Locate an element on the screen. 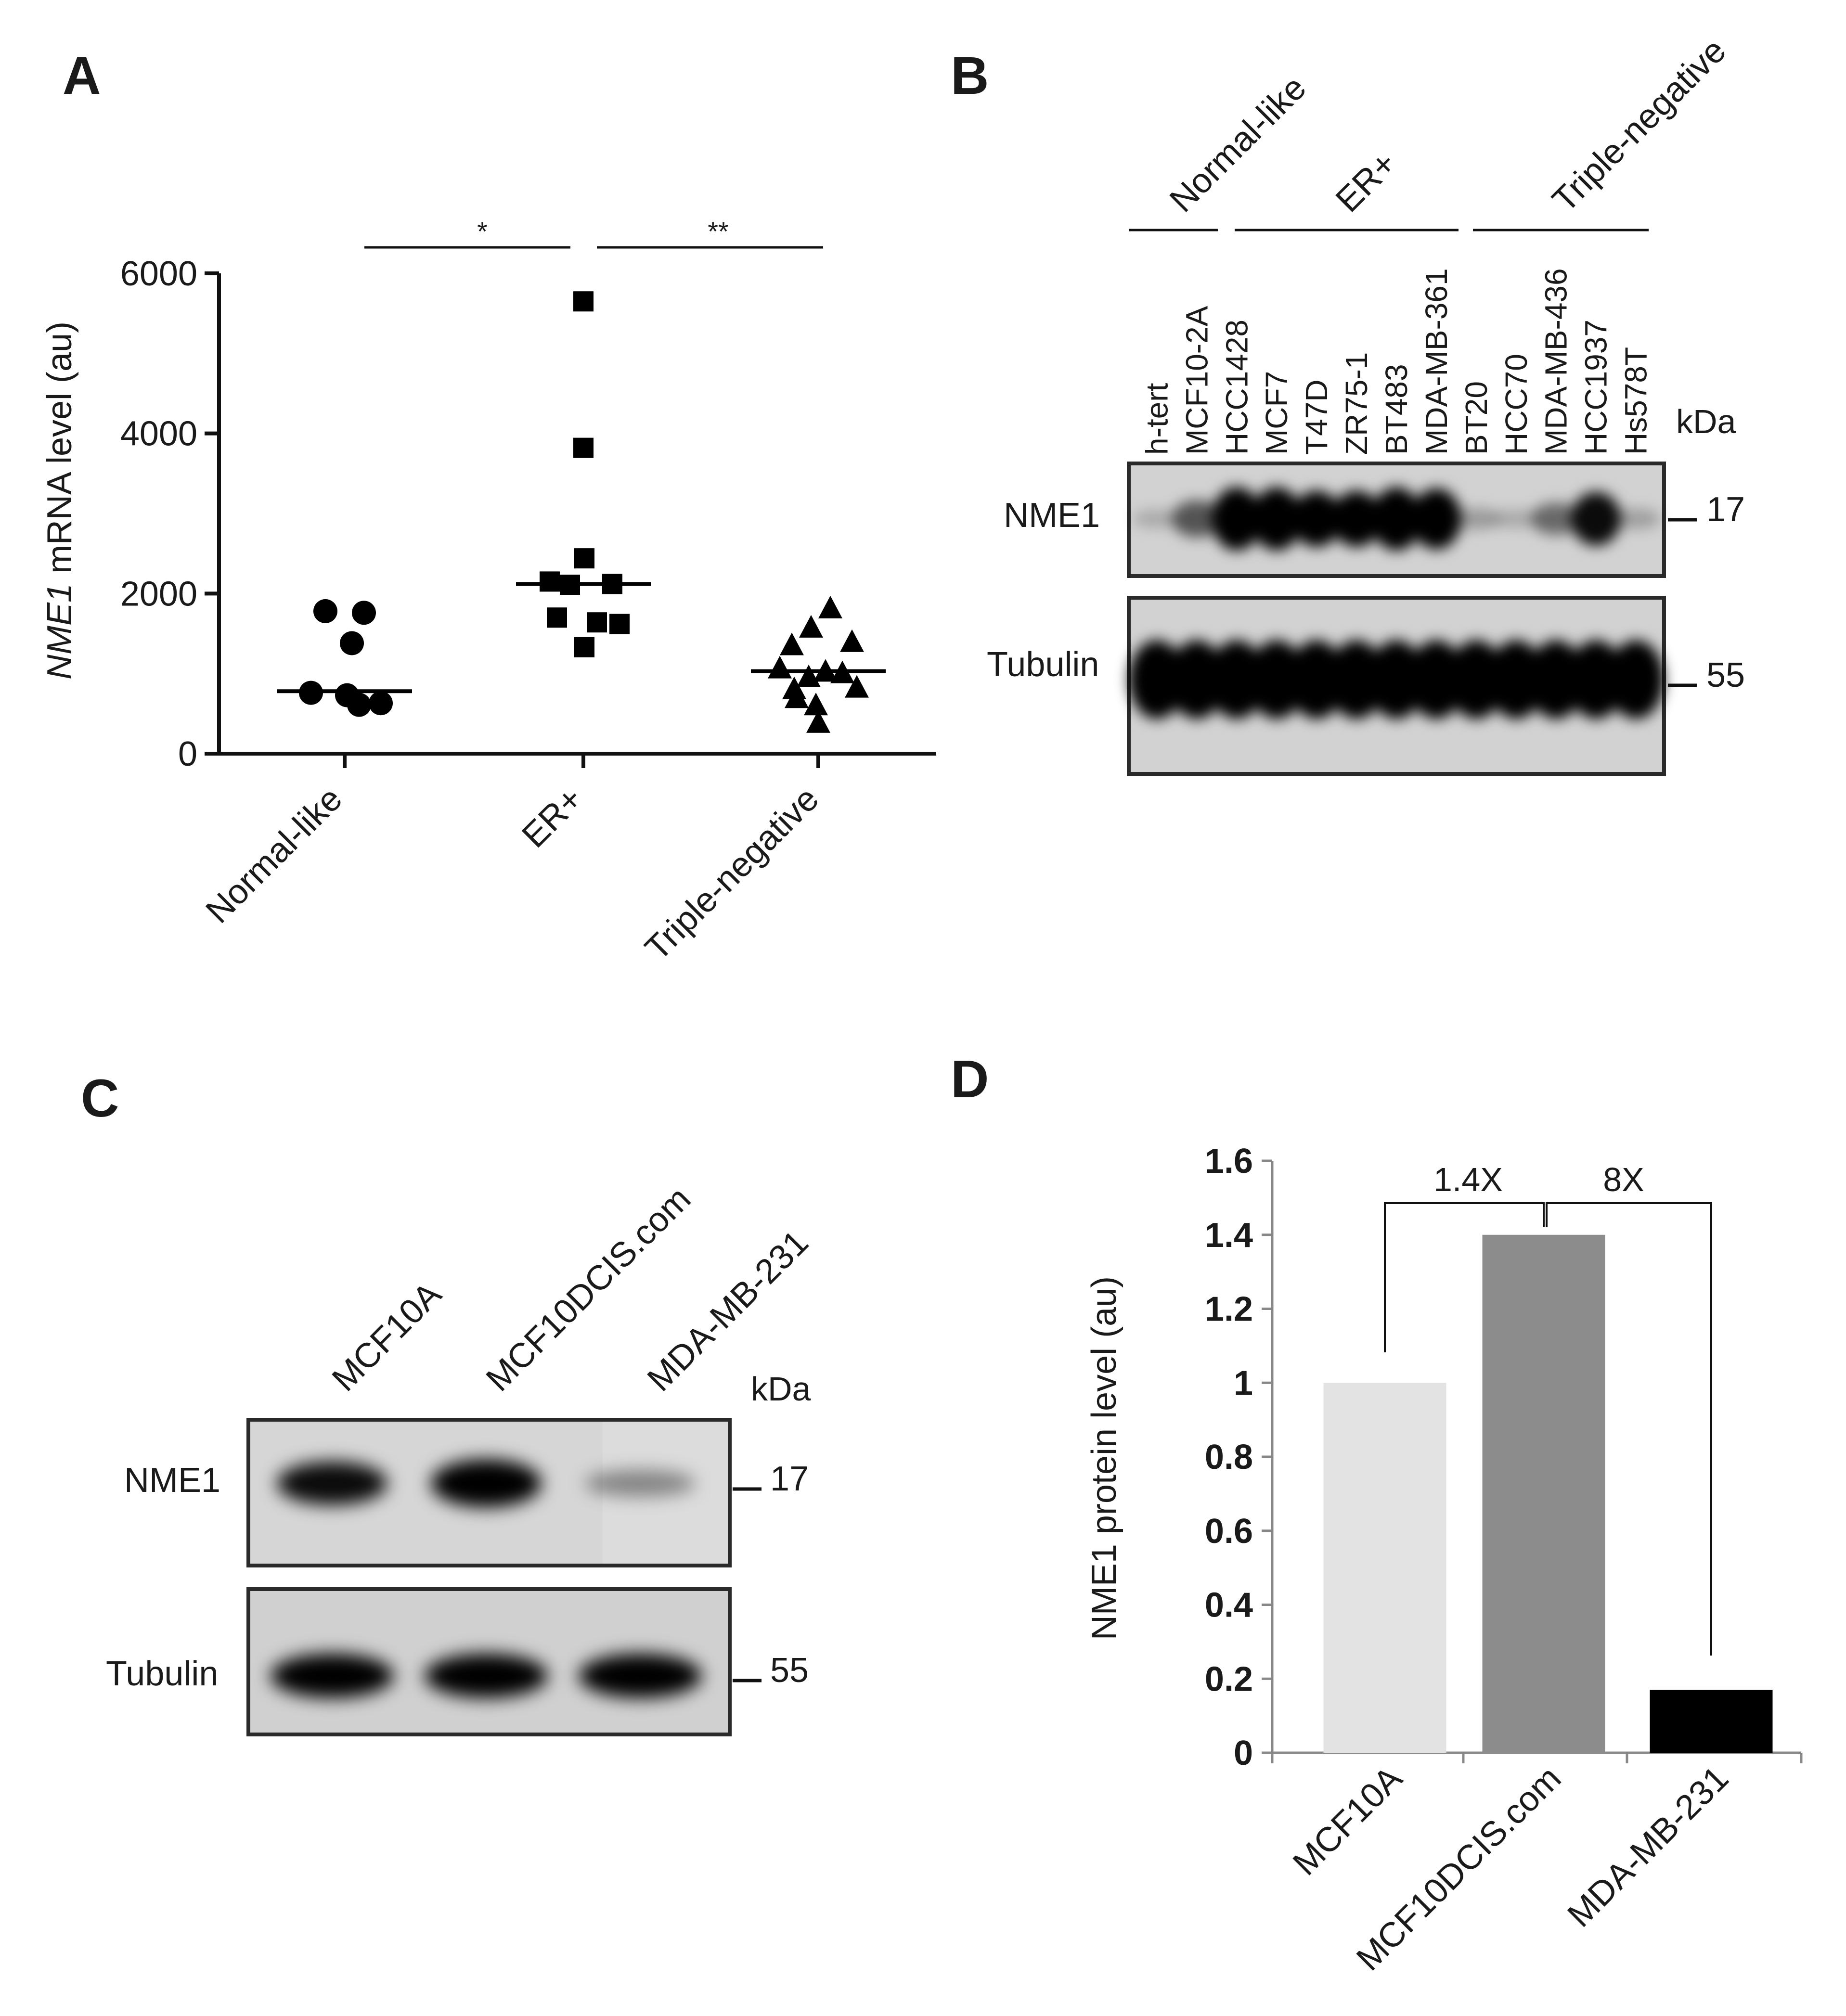  panel-a-xlabel-normal-like: Normal-like is located at coordinates (273, 855).